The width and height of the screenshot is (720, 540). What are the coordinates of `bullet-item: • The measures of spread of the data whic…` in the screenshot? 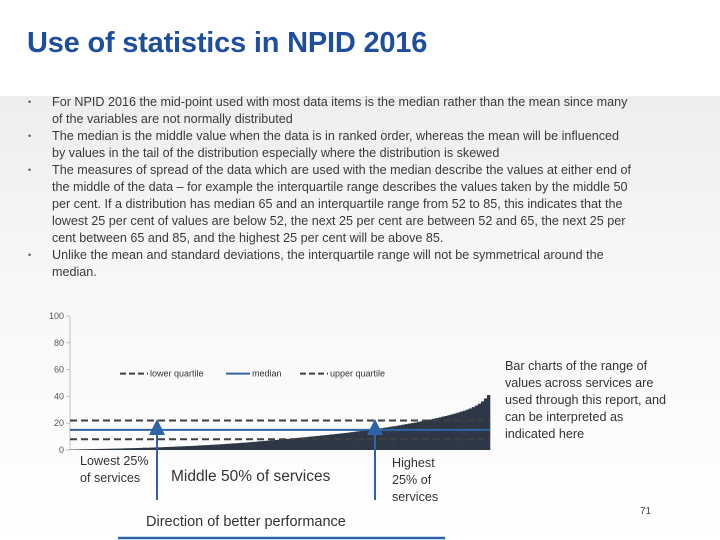 It's located at (331, 204).